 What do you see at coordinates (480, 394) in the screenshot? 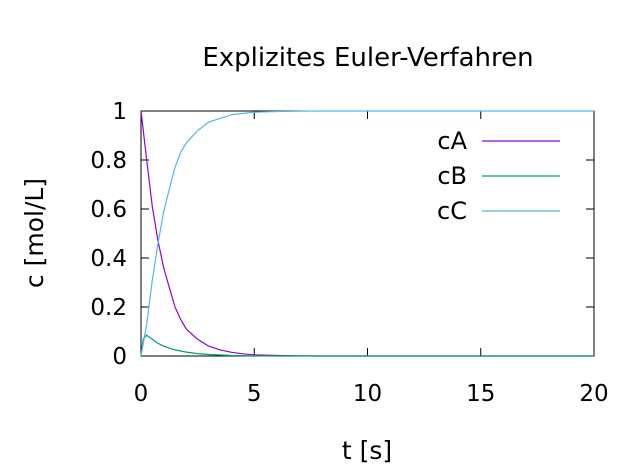
I see `x-tick-label: 15` at bounding box center [480, 394].